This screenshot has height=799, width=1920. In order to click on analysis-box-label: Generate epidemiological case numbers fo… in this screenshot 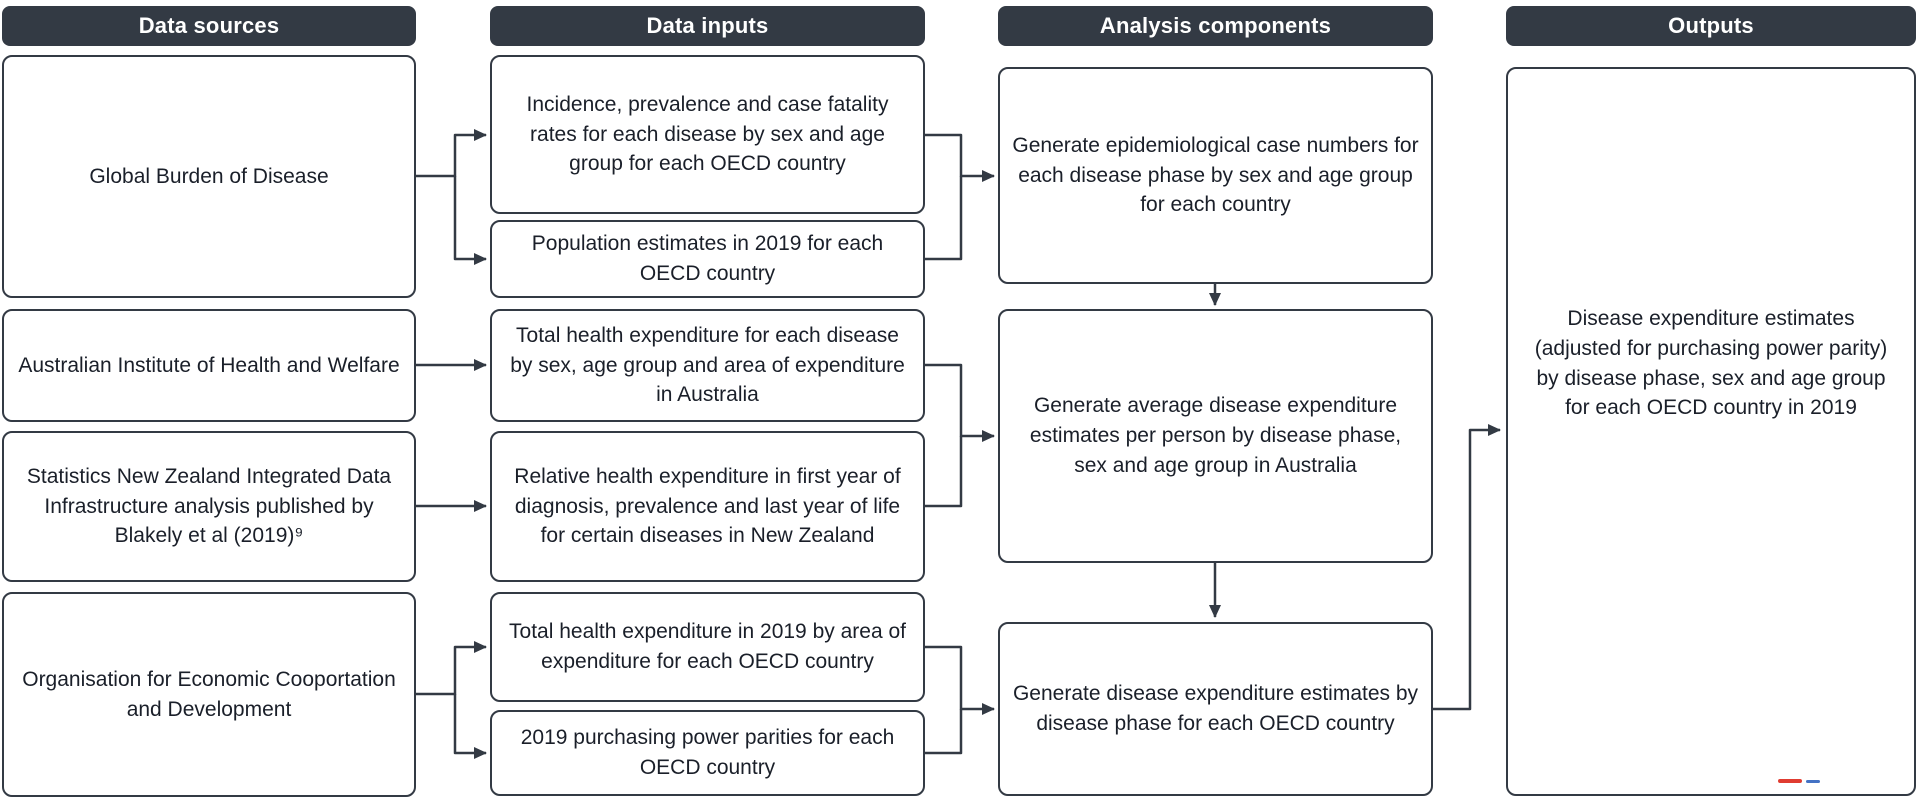, I will do `click(1215, 175)`.